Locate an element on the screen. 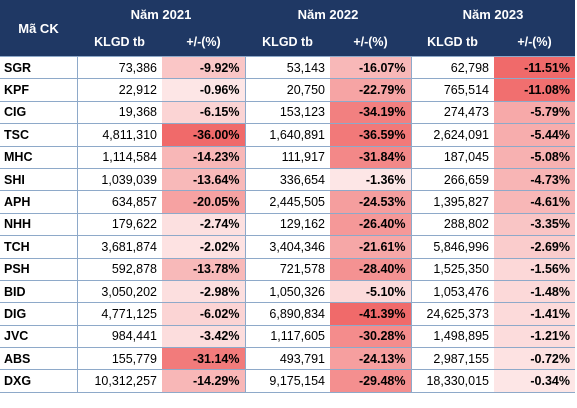  volume-2022-cell: 20,750 is located at coordinates (287, 90).